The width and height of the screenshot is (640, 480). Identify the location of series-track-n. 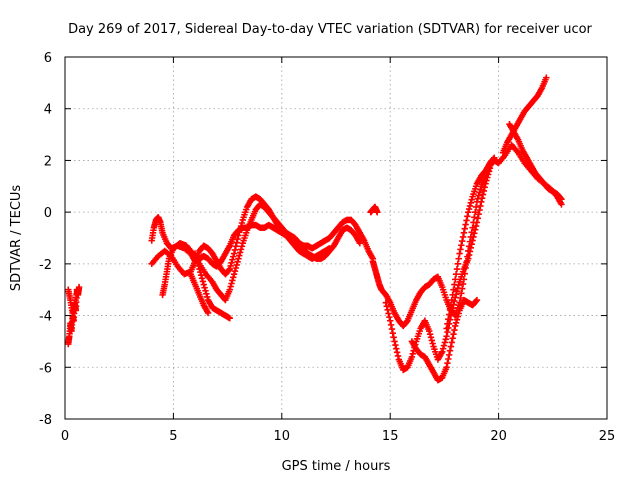
(374, 209).